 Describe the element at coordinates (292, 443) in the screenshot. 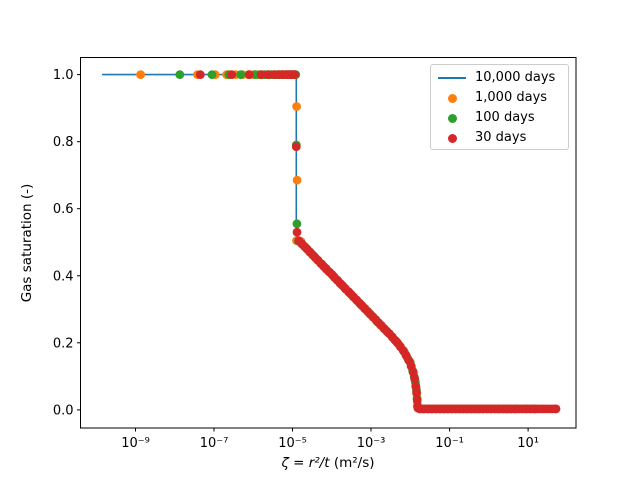

I see `x-tick-label: 10⁻⁵` at that location.